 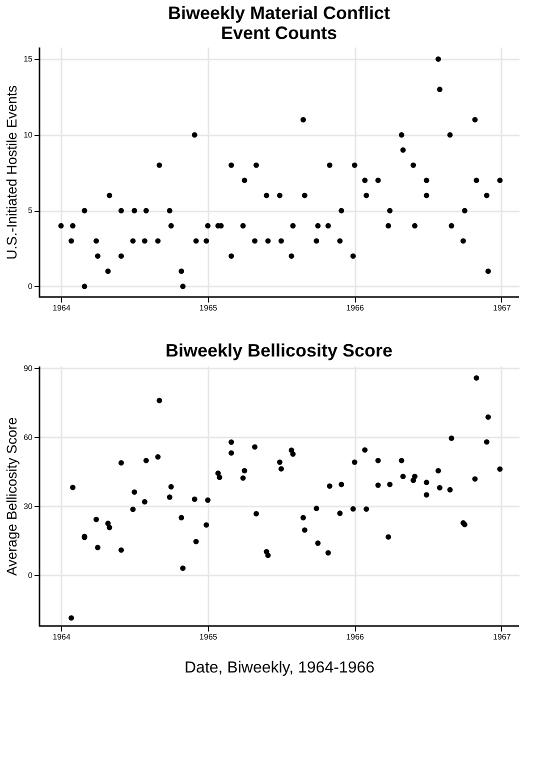 What do you see at coordinates (279, 23) in the screenshot?
I see `chart-title: Biweekly Material Conflict Event Counts` at bounding box center [279, 23].